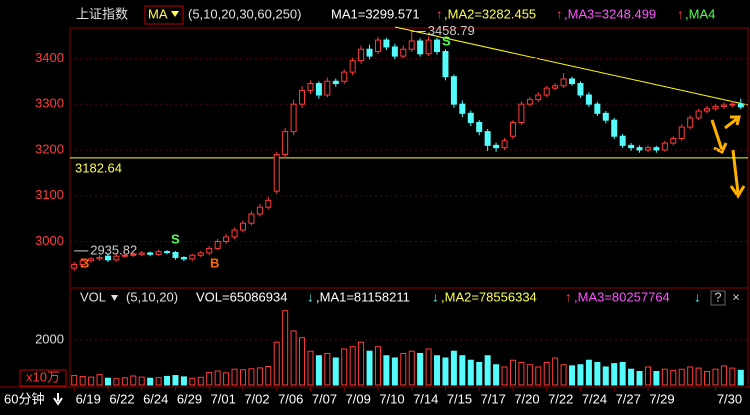 This screenshot has width=750, height=415. What do you see at coordinates (526, 398) in the screenshot?
I see `x-tick-label: 7/20` at bounding box center [526, 398].